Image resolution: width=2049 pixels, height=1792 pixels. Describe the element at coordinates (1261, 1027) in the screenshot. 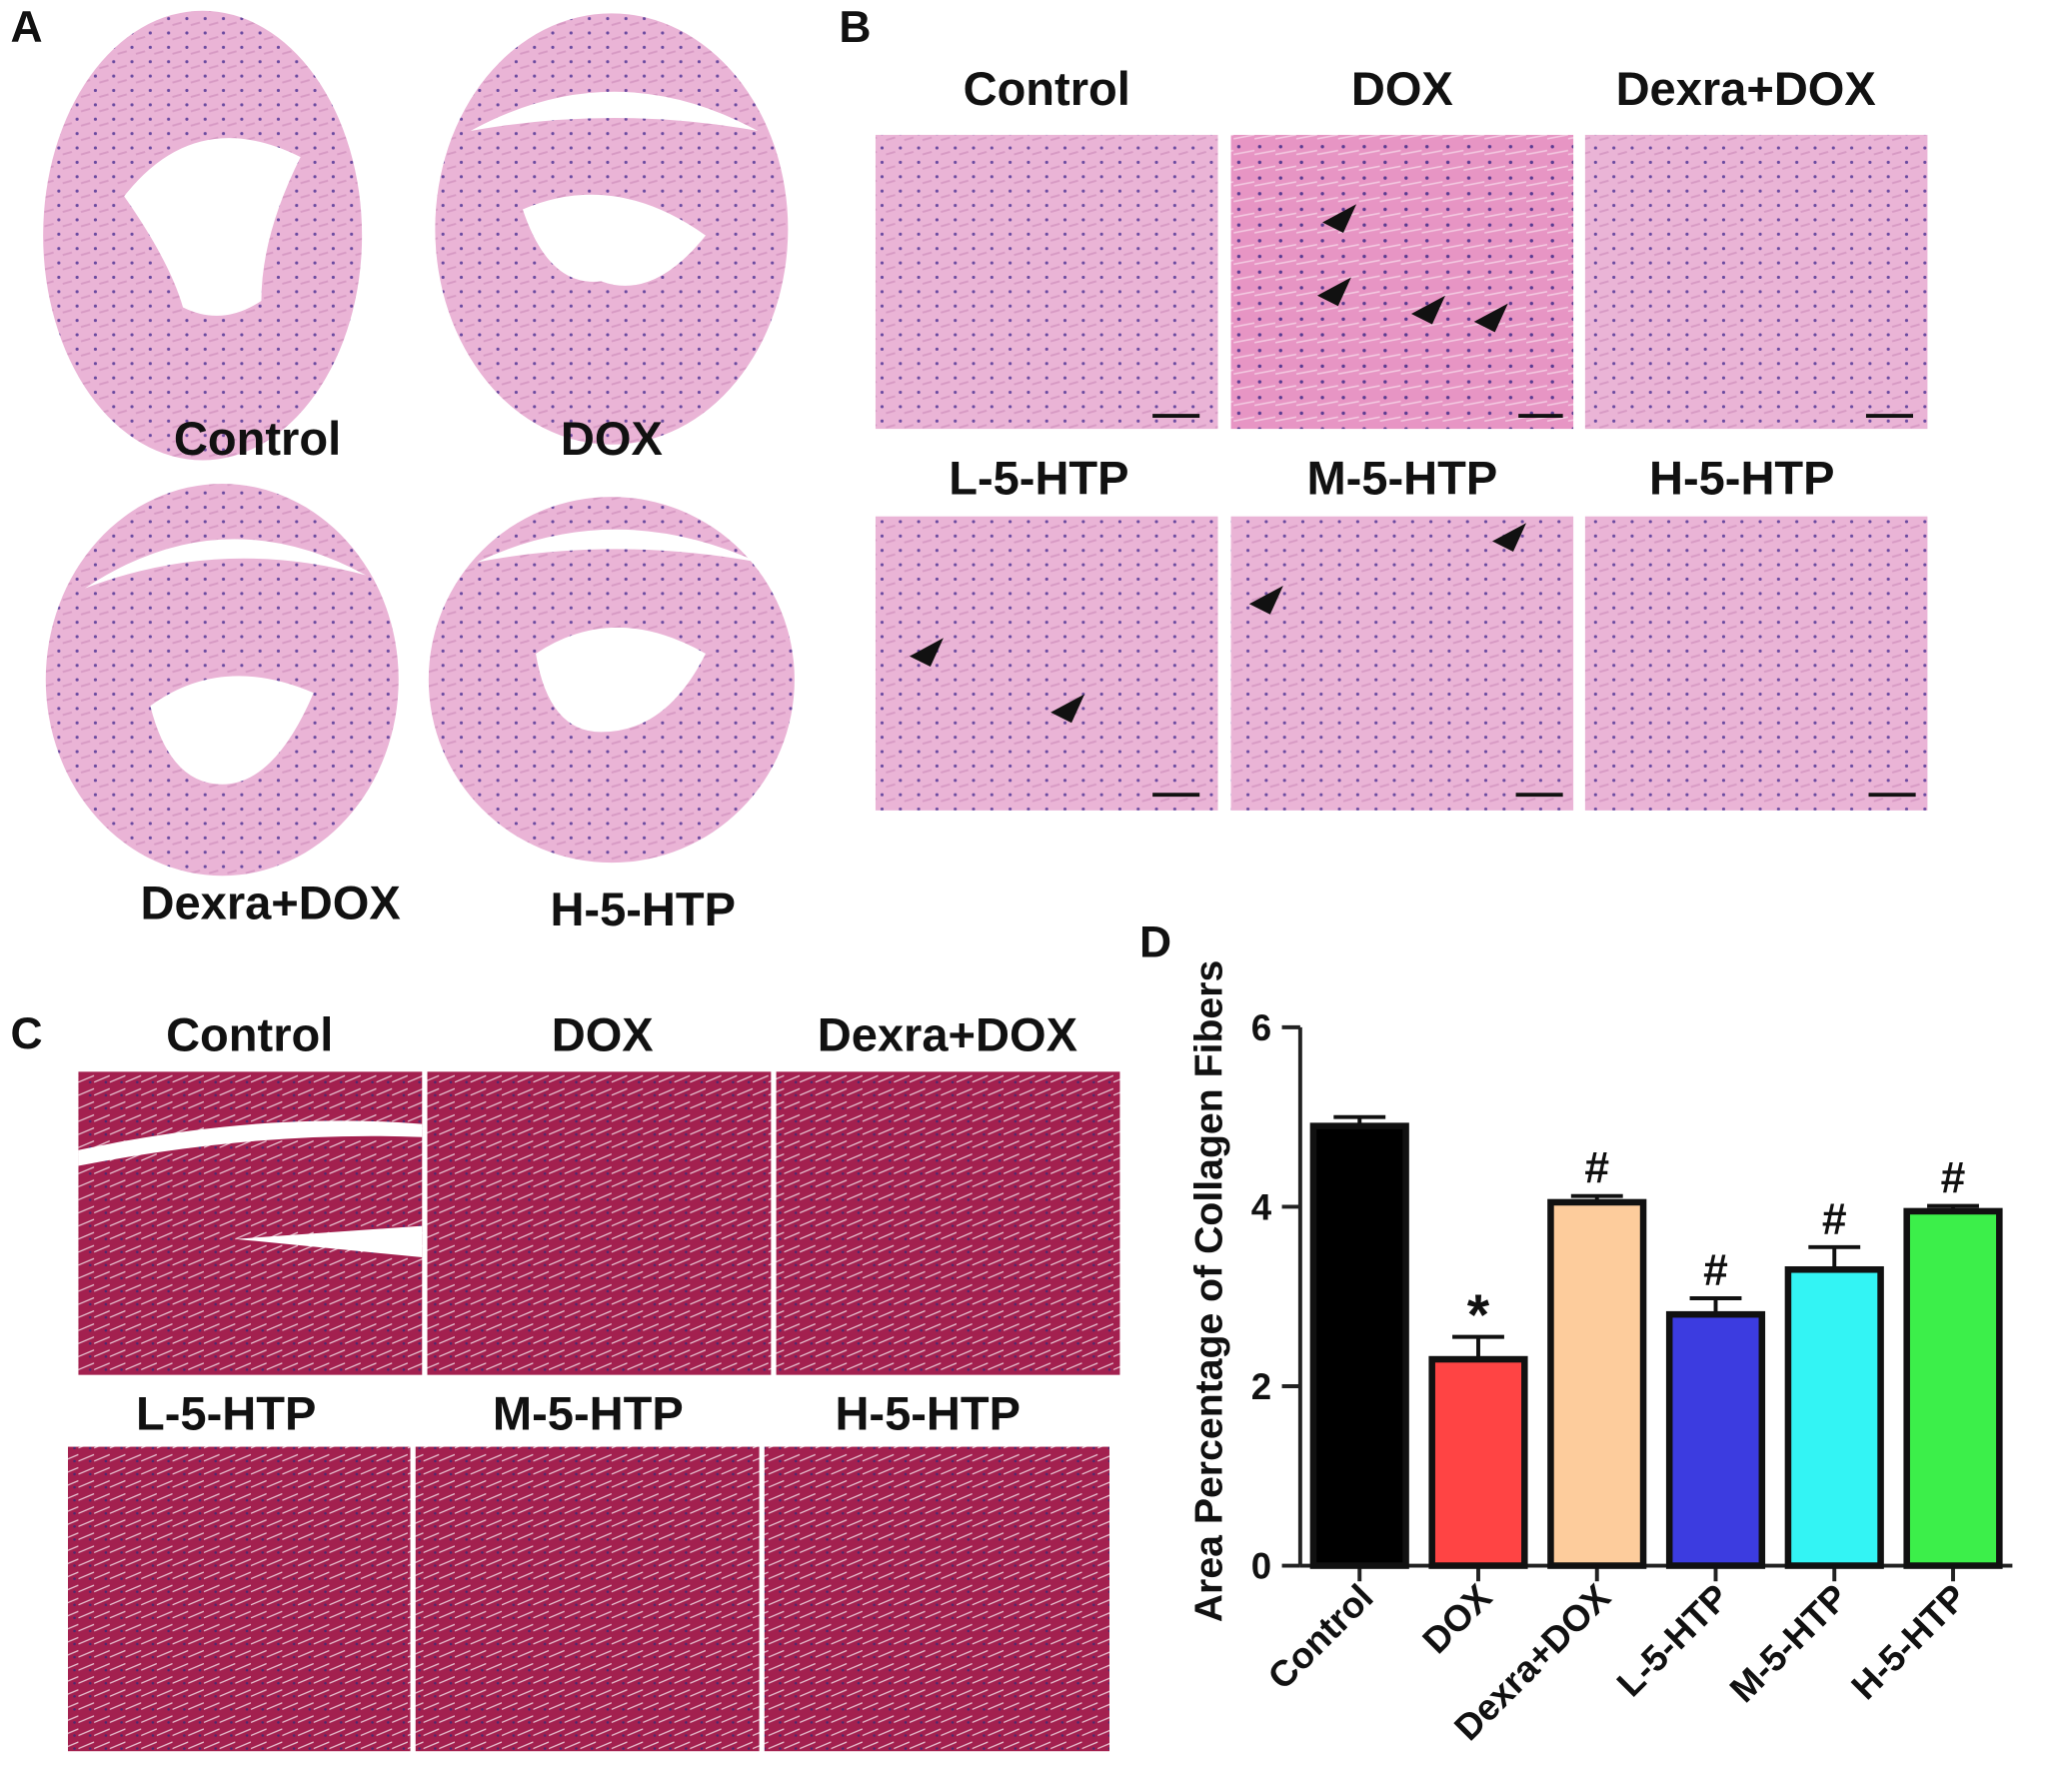

I see `y-tick-label: 6` at that location.